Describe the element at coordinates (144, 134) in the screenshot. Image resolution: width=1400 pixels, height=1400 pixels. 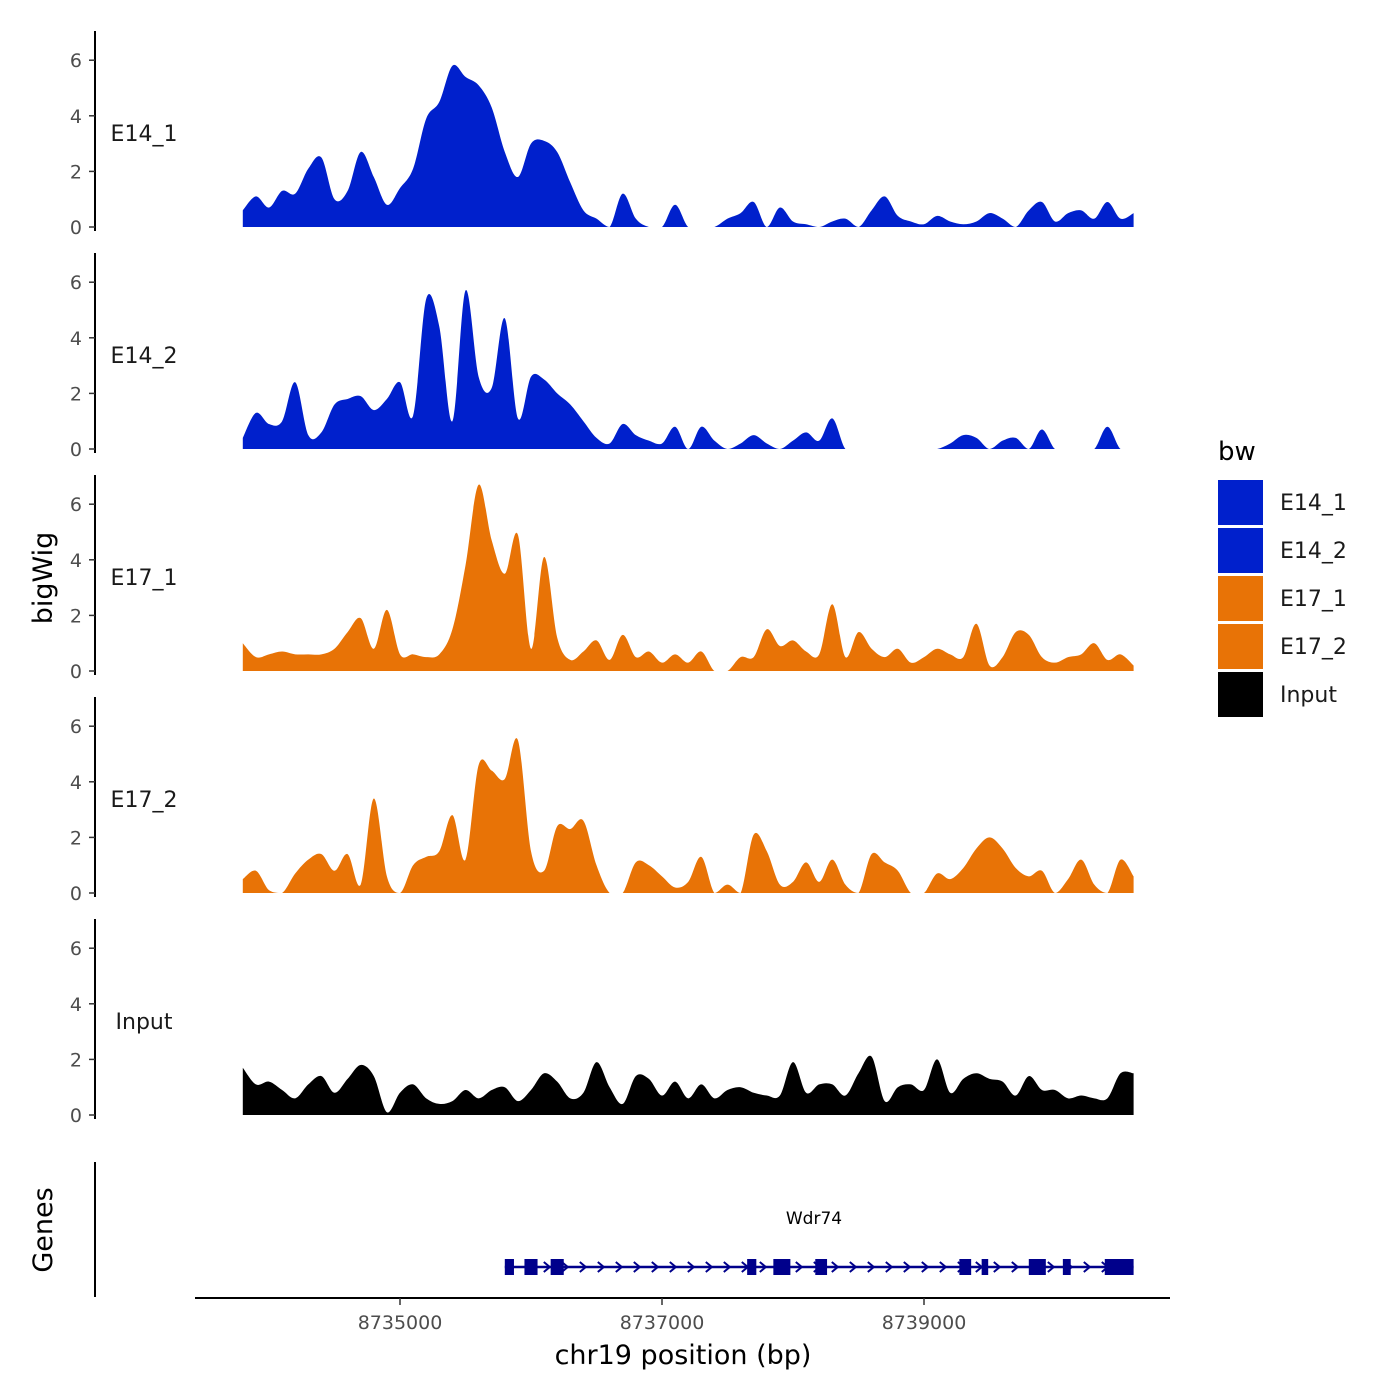
I see `track-label: E14_1` at that location.